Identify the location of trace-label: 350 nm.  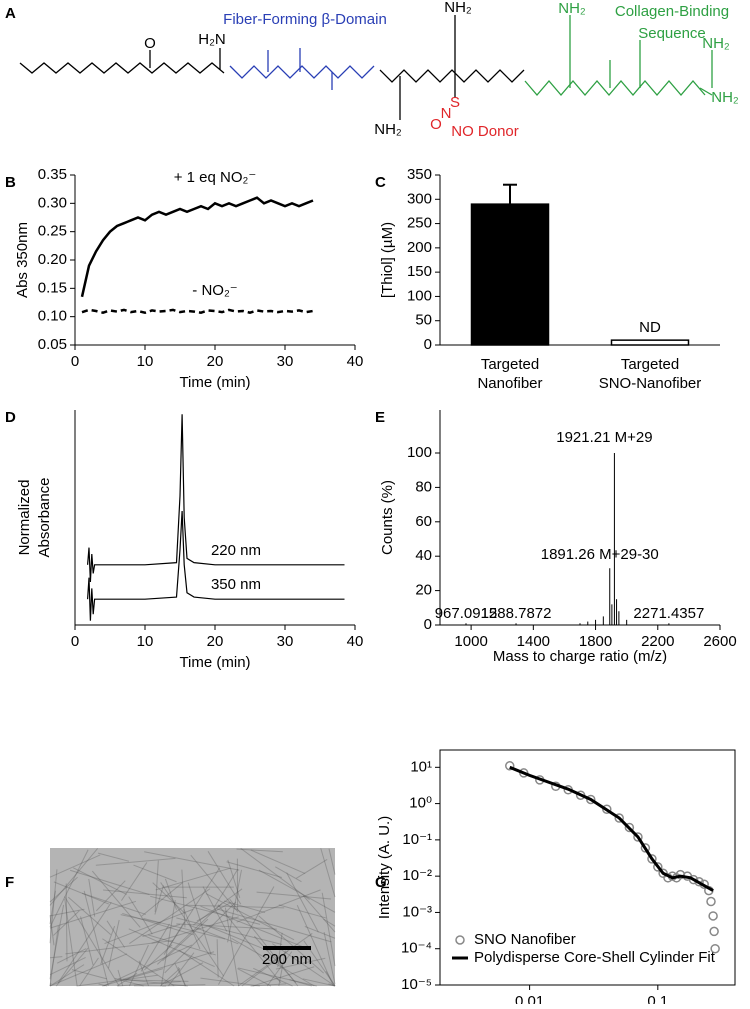
(236, 584).